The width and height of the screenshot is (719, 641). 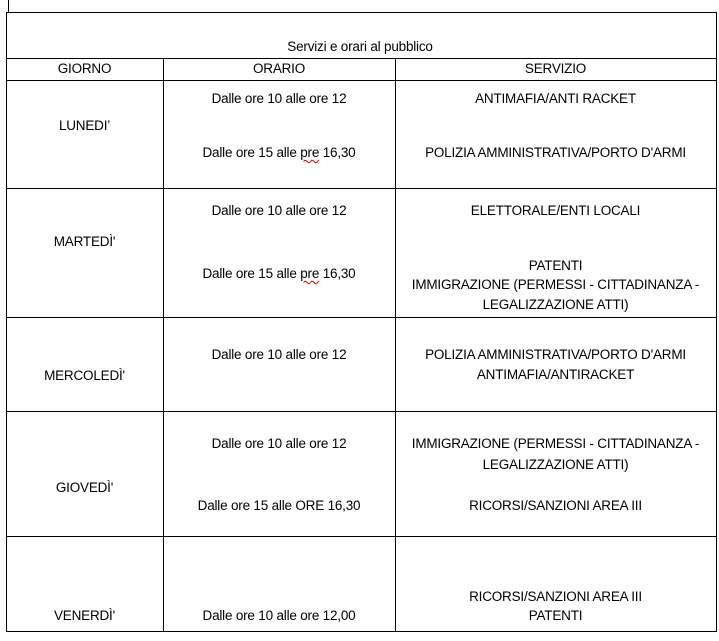 I want to click on day-label: LUNEDI’, so click(x=84, y=125).